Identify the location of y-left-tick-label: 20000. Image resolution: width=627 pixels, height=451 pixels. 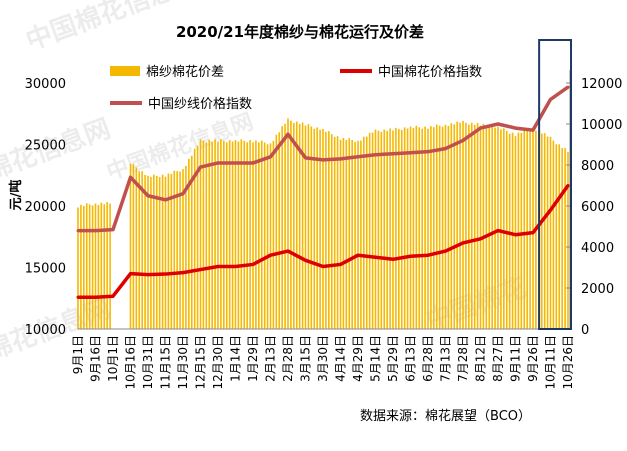
(45, 207).